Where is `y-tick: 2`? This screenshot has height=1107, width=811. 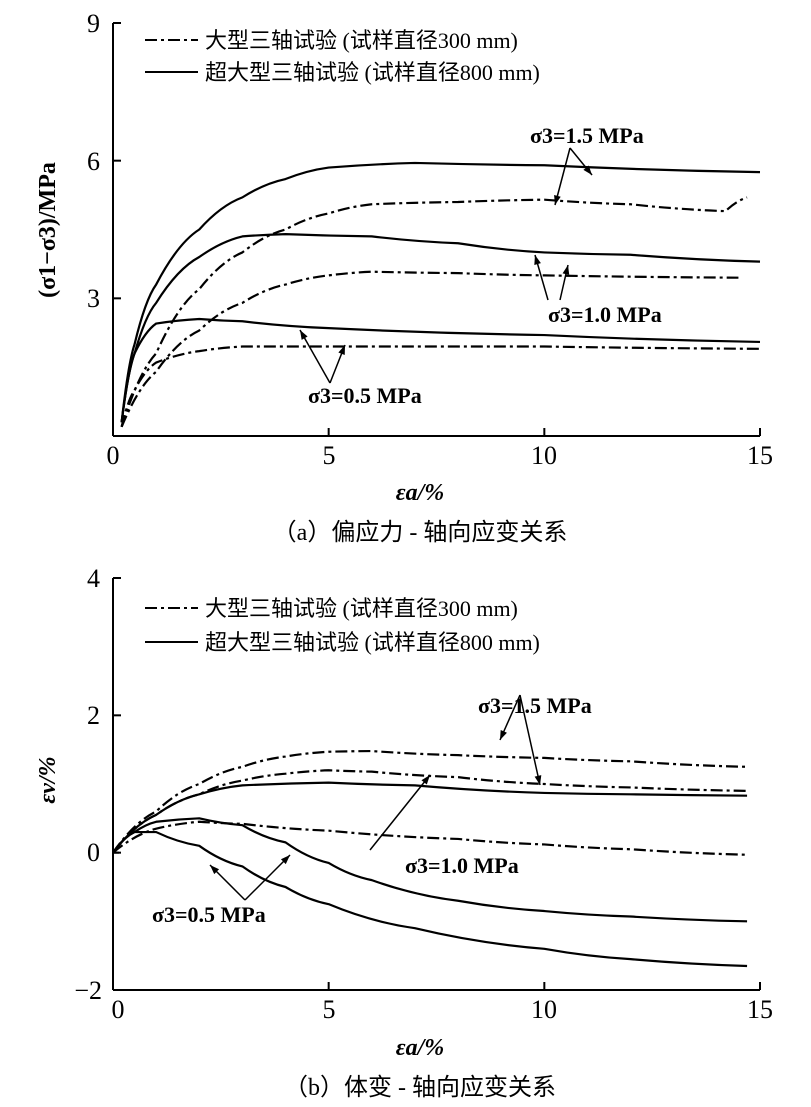
y-tick: 2 is located at coordinates (93, 715).